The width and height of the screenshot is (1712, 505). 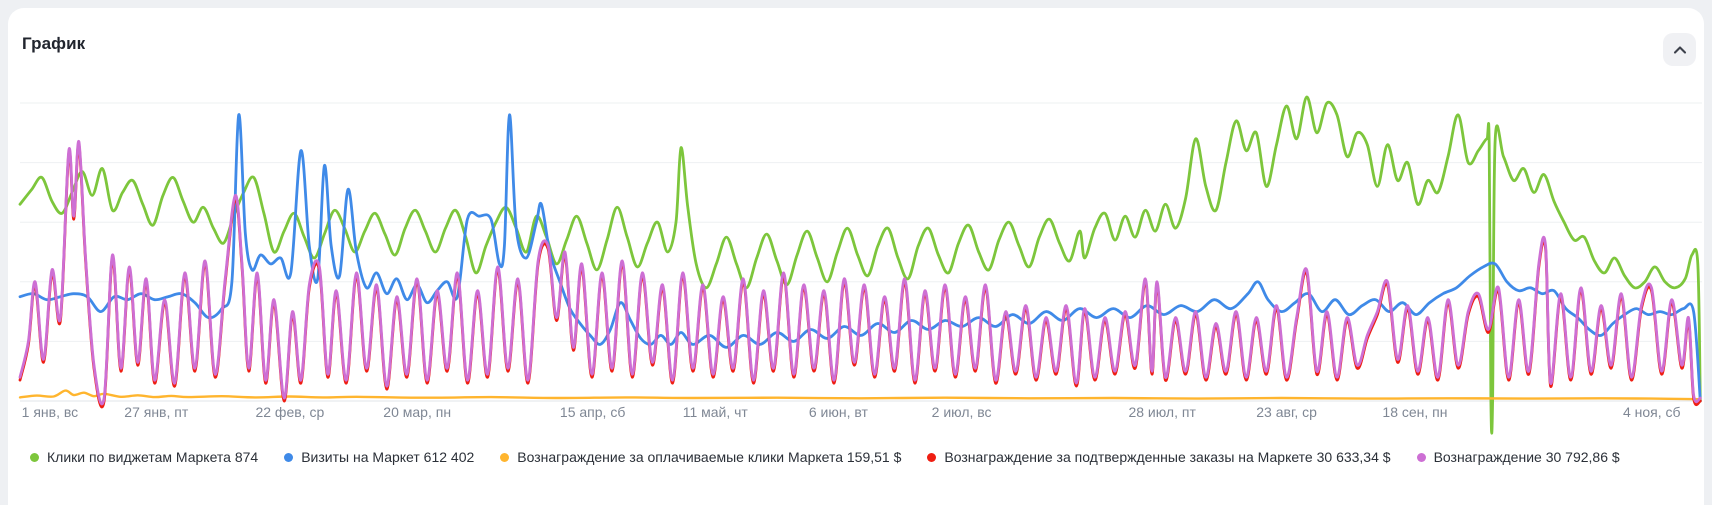 I want to click on x-axis-label: 27 янв, пт, so click(x=156, y=412).